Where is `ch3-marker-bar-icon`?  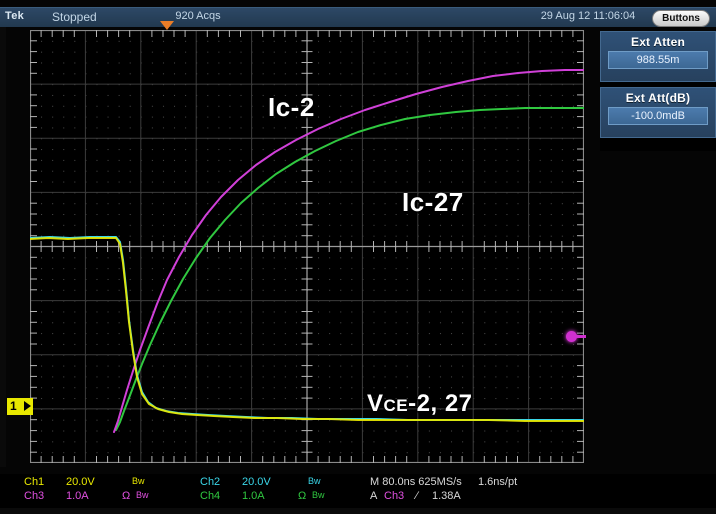 ch3-marker-bar-icon is located at coordinates (580, 336).